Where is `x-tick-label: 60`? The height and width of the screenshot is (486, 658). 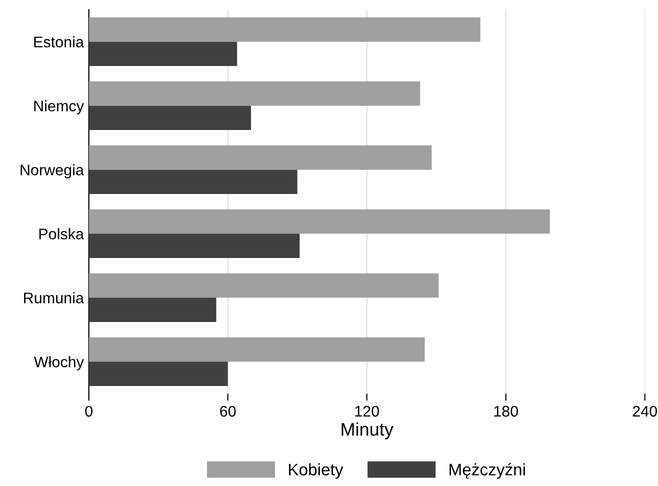
x-tick-label: 60 is located at coordinates (228, 411).